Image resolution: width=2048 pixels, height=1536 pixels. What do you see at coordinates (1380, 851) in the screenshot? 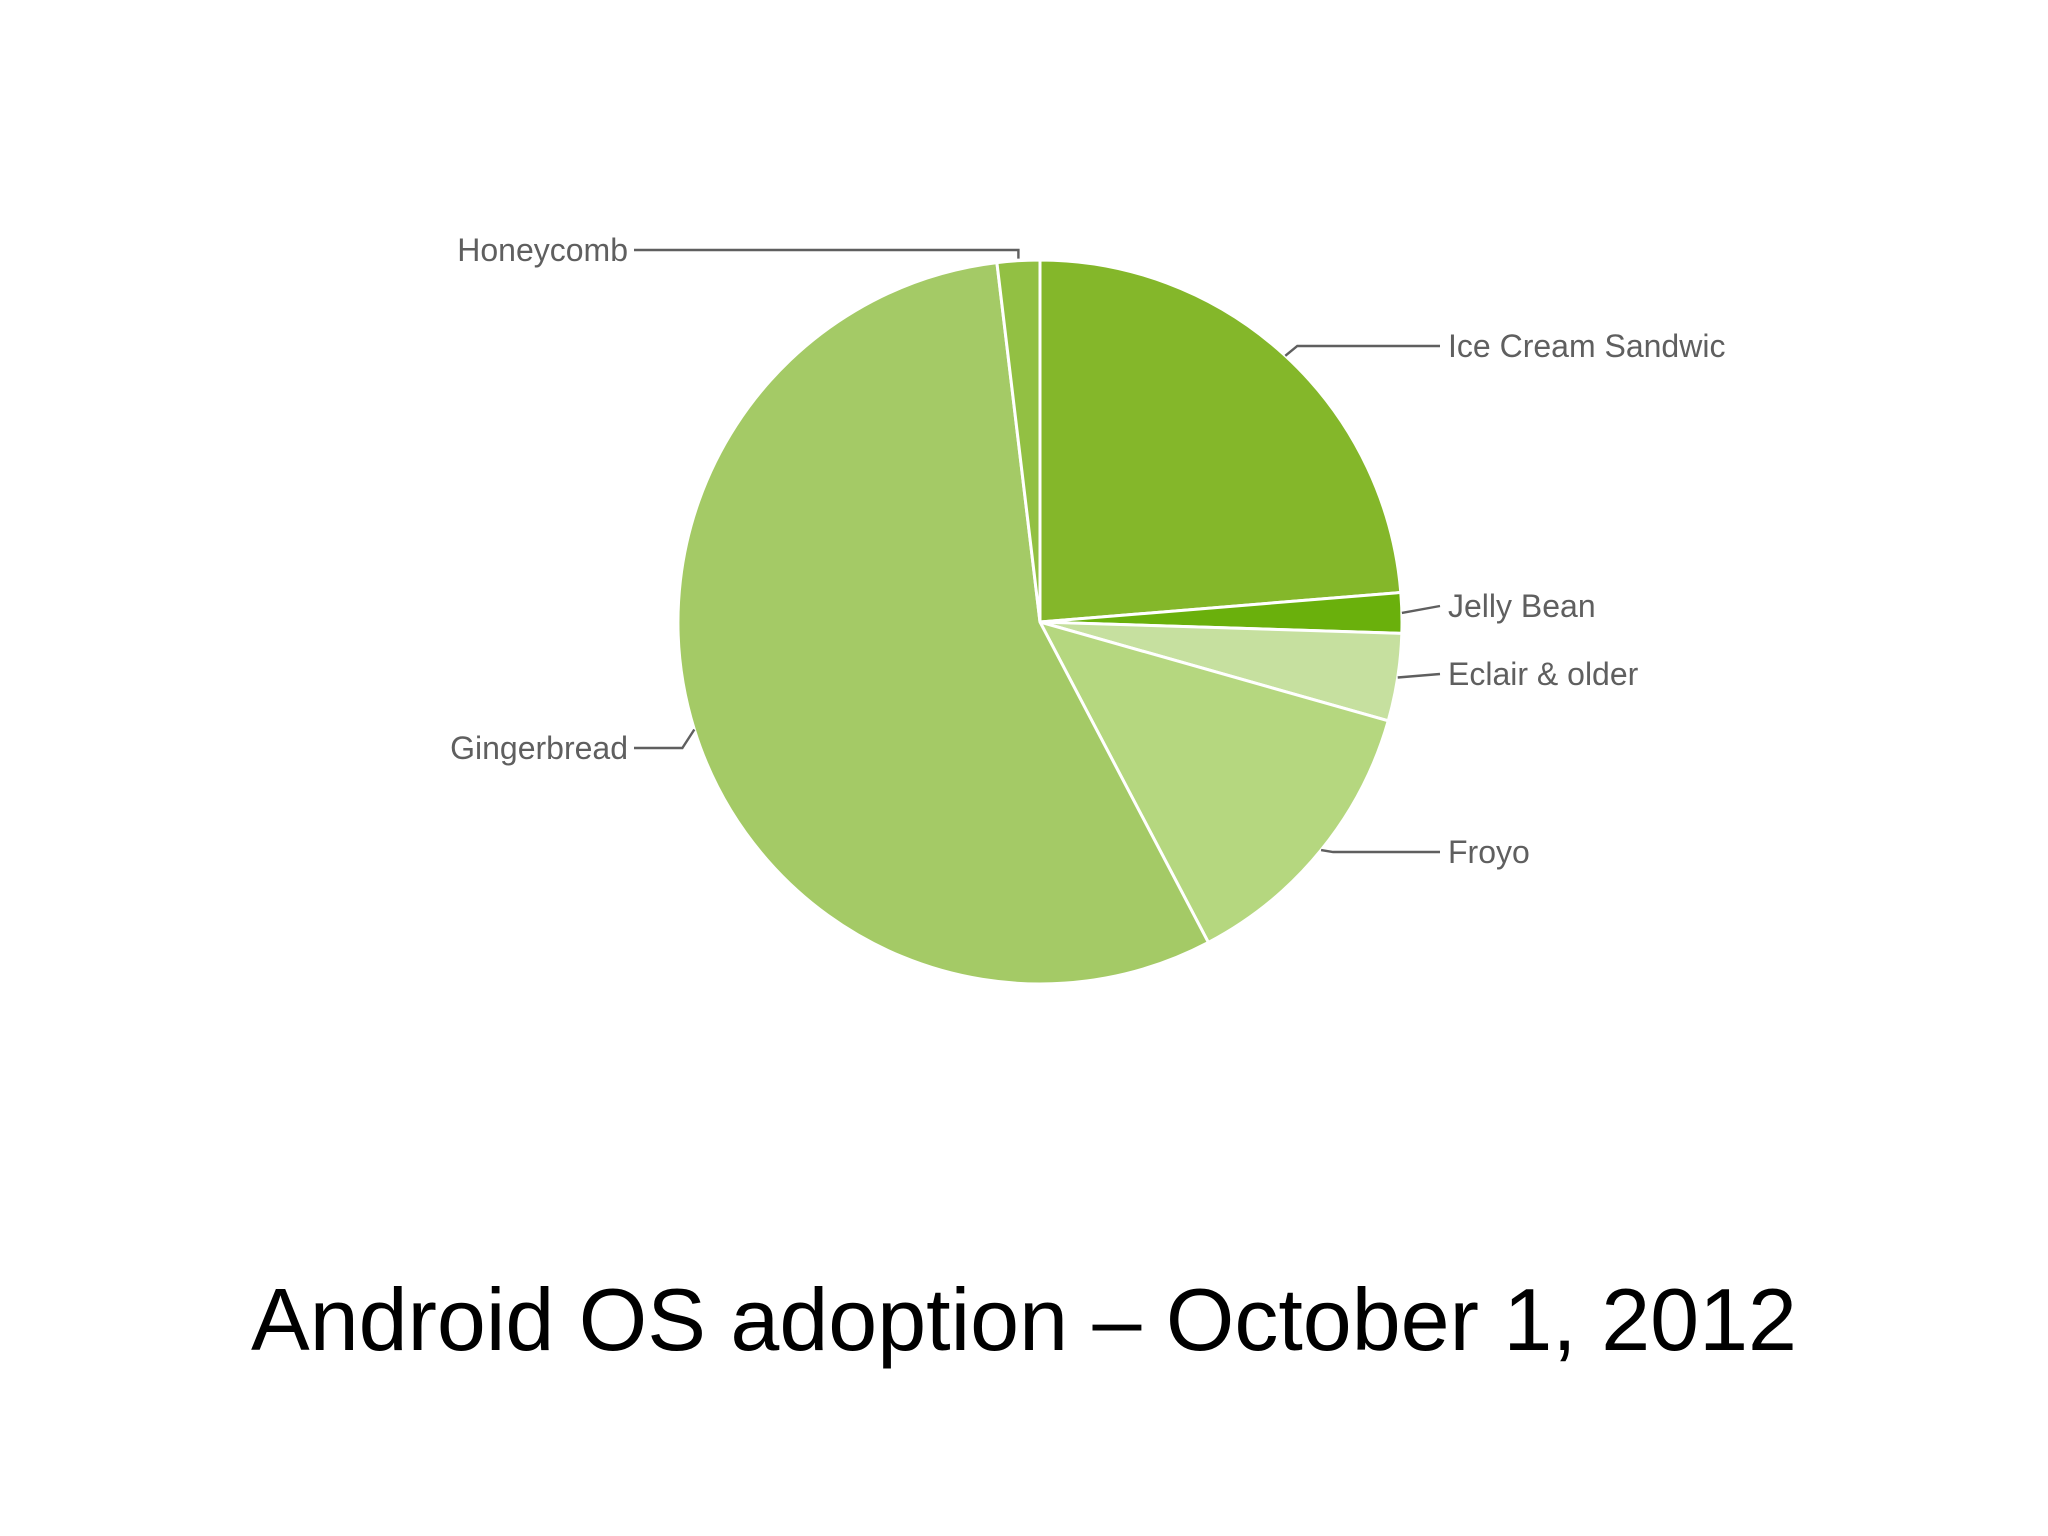
I see `leader-line-froyo` at bounding box center [1380, 851].